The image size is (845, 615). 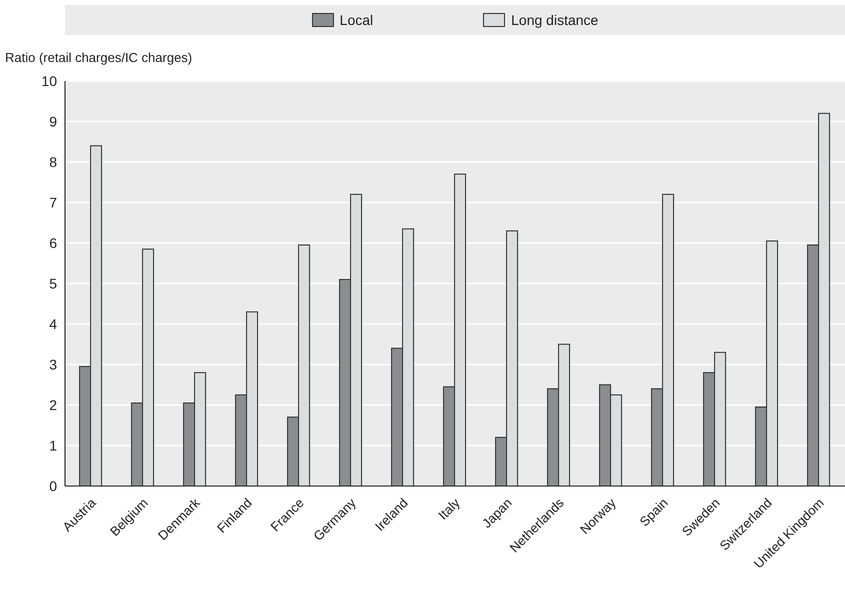 I want to click on y-tick-label: 3, so click(x=53, y=364).